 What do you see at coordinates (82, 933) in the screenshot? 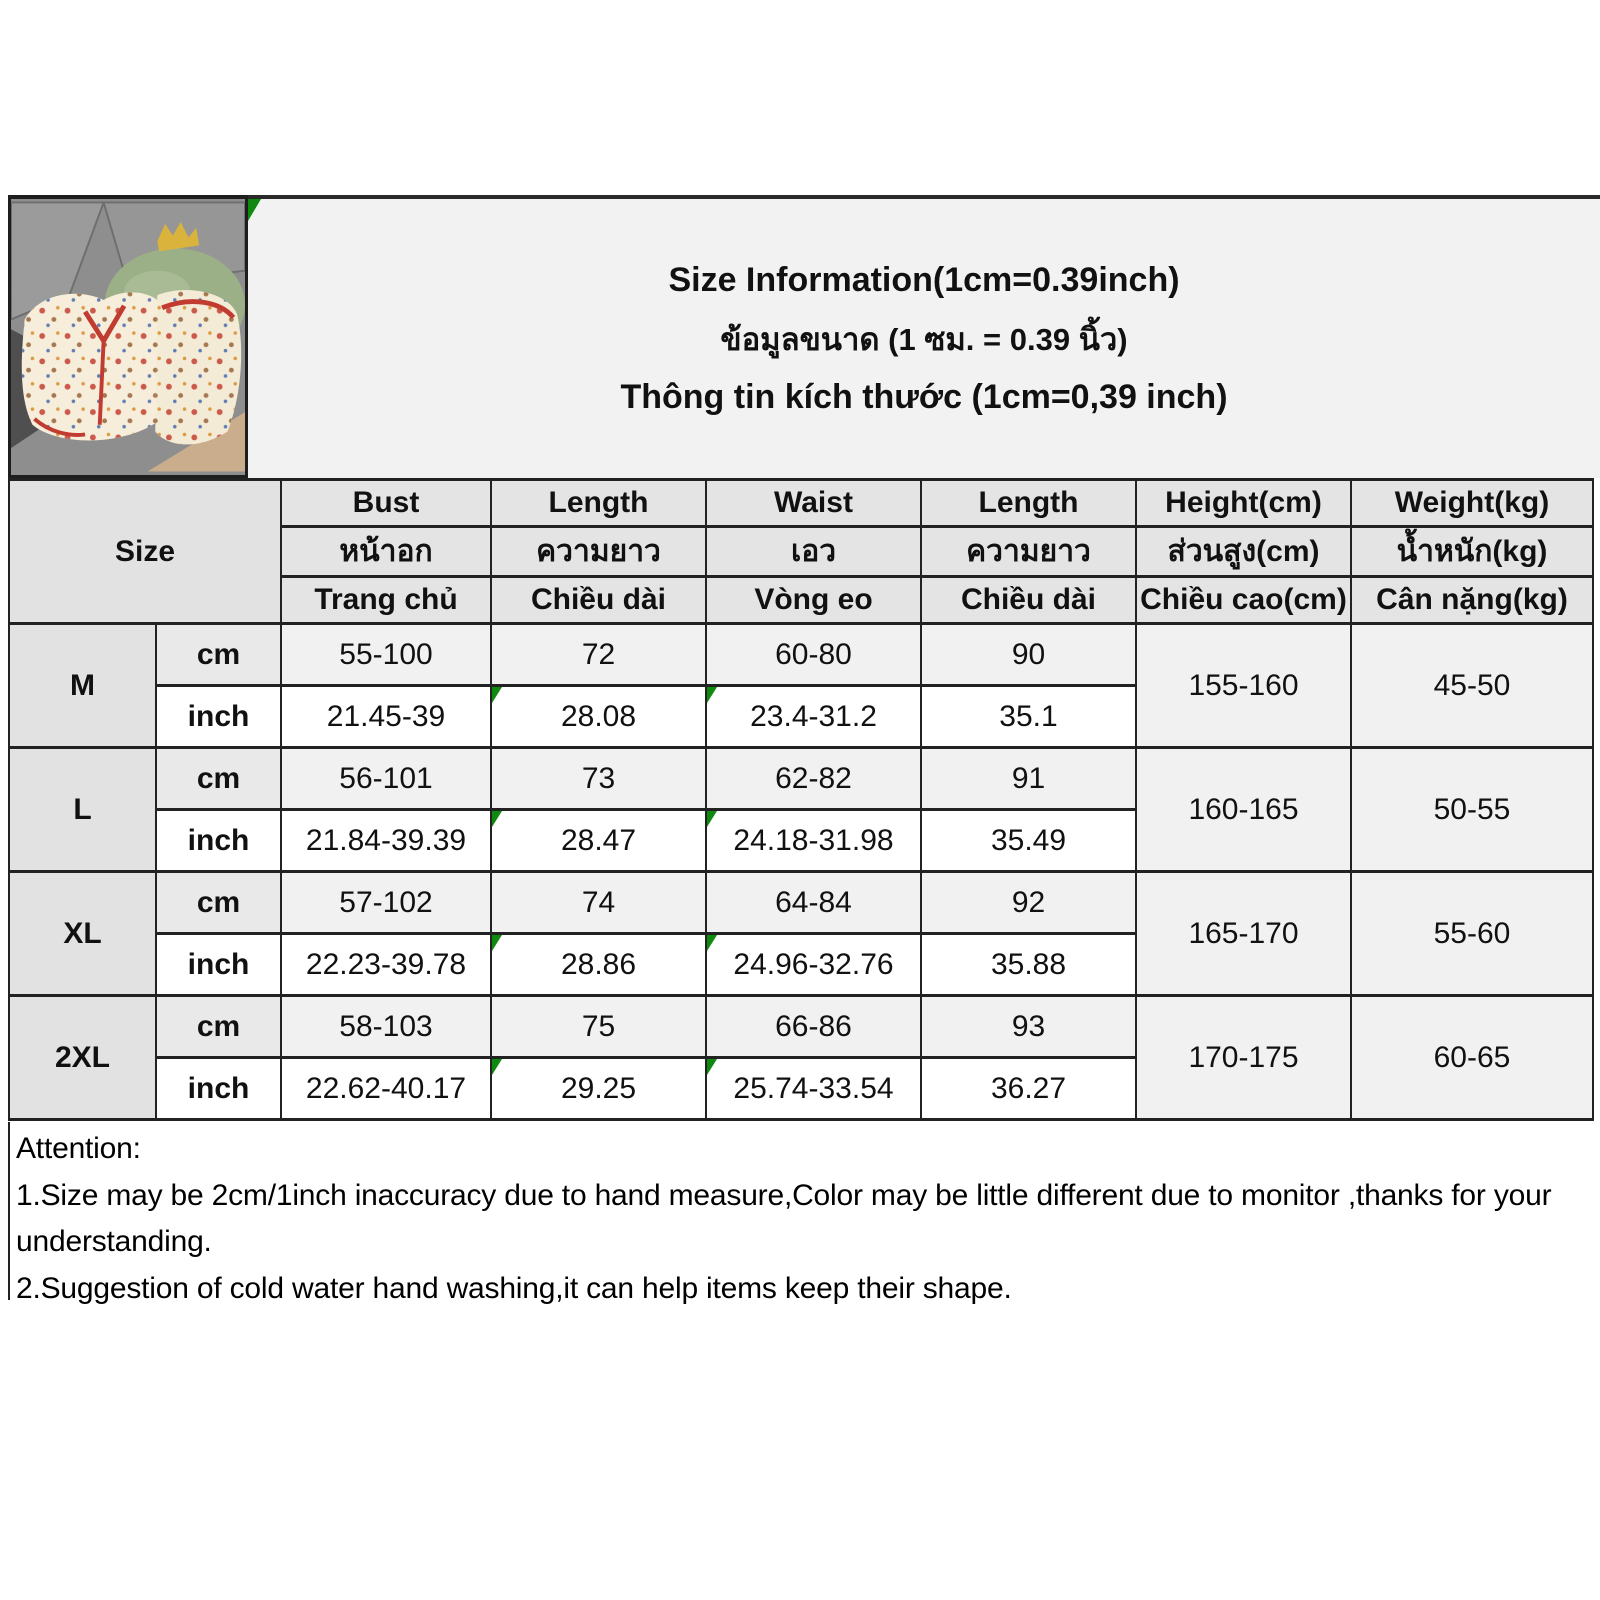
I see `size-row-label-xl: XL` at bounding box center [82, 933].